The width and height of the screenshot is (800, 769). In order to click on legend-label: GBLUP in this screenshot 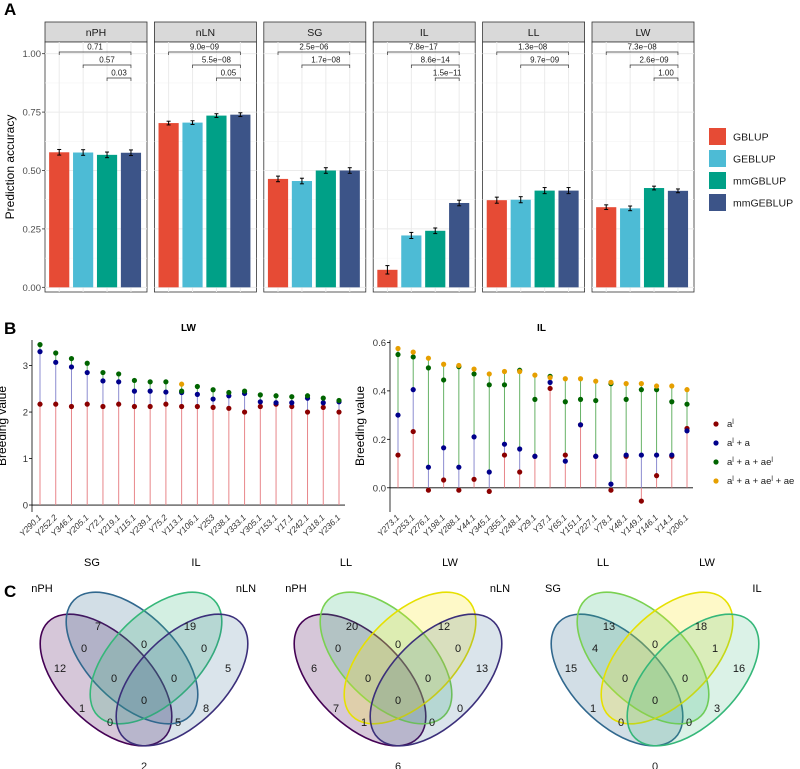, I will do `click(751, 138)`.